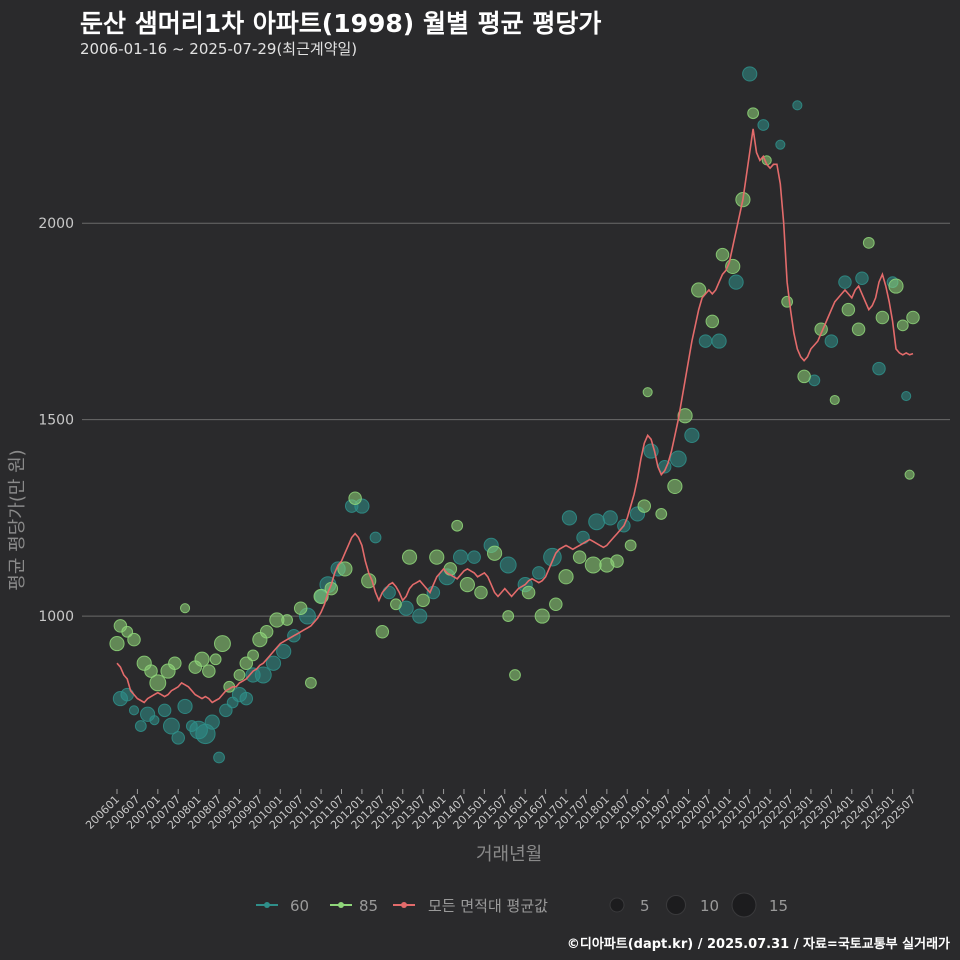 The height and width of the screenshot is (960, 960). What do you see at coordinates (56, 617) in the screenshot?
I see `y-tick-label: 1000` at bounding box center [56, 617].